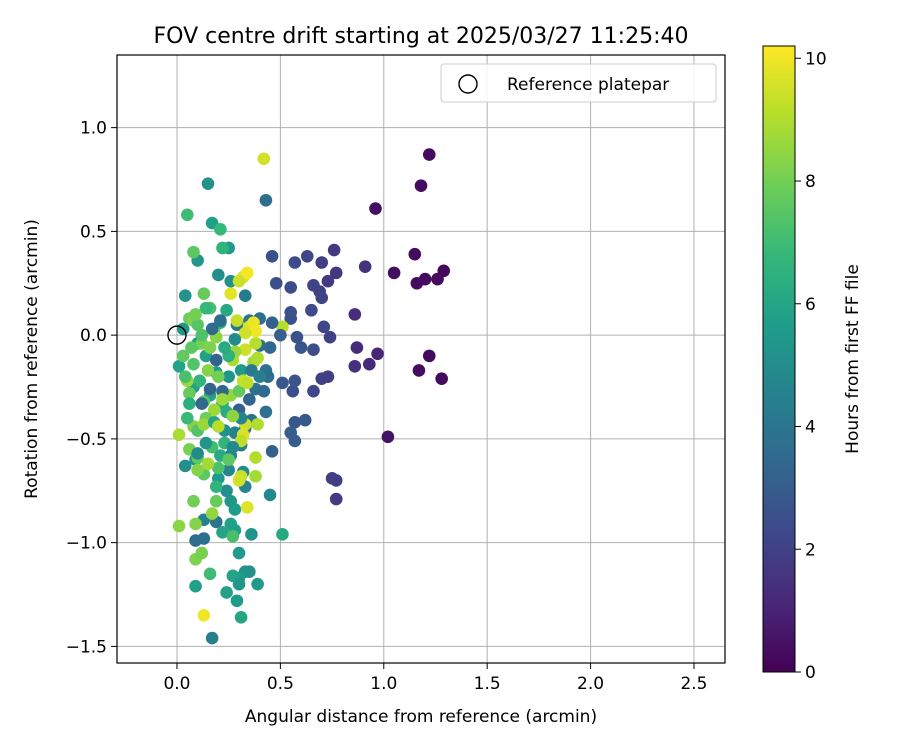 Image resolution: width=900 pixels, height=750 pixels. What do you see at coordinates (578, 83) in the screenshot?
I see `legend-box` at bounding box center [578, 83].